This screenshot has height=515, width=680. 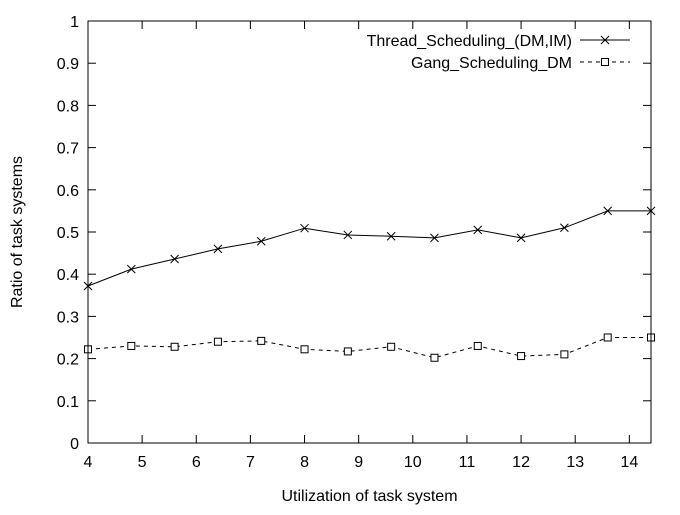 I want to click on x-tick-label: 14, so click(x=629, y=462).